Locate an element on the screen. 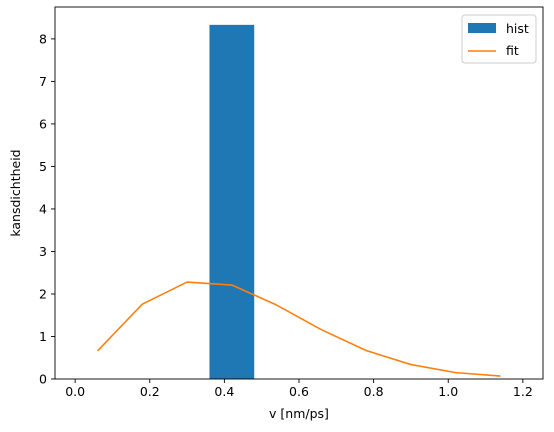 Image resolution: width=554 pixels, height=432 pixels. y-tick-label: 8 is located at coordinates (43, 38).